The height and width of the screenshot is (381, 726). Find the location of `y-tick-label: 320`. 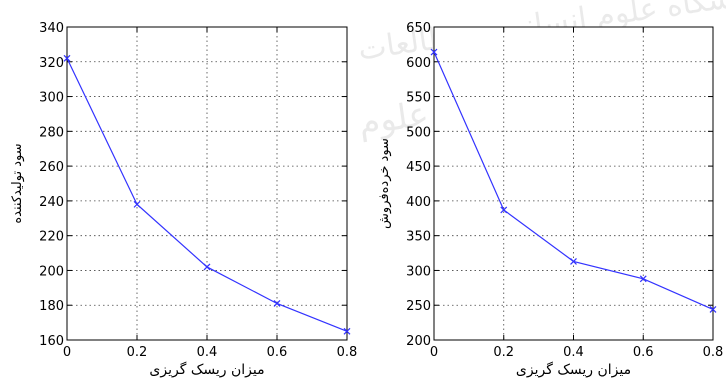

y-tick-label: 320 is located at coordinates (51, 63).